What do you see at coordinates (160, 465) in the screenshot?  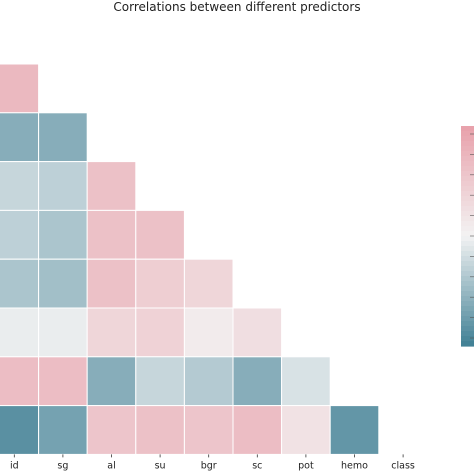 I see `x-tick-label: su` at bounding box center [160, 465].